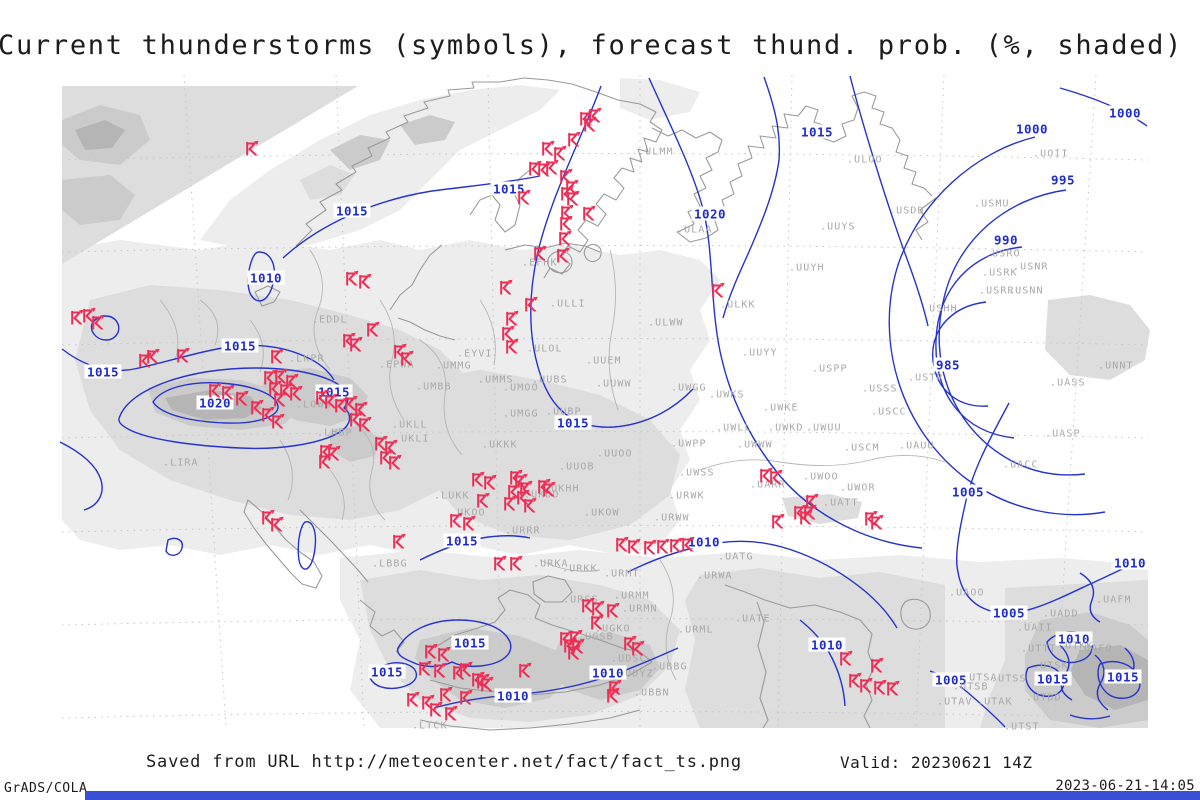 The height and width of the screenshot is (800, 1200). What do you see at coordinates (670, 667) in the screenshot?
I see `station-id-label: .UBBG` at bounding box center [670, 667].